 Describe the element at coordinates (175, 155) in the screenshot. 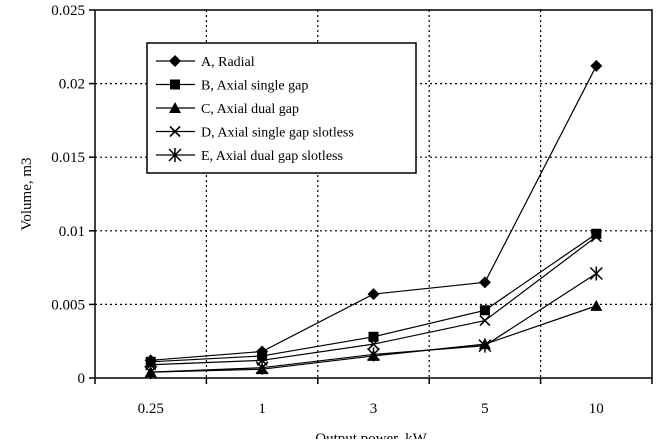

I see `legend-marker-asterisk` at that location.